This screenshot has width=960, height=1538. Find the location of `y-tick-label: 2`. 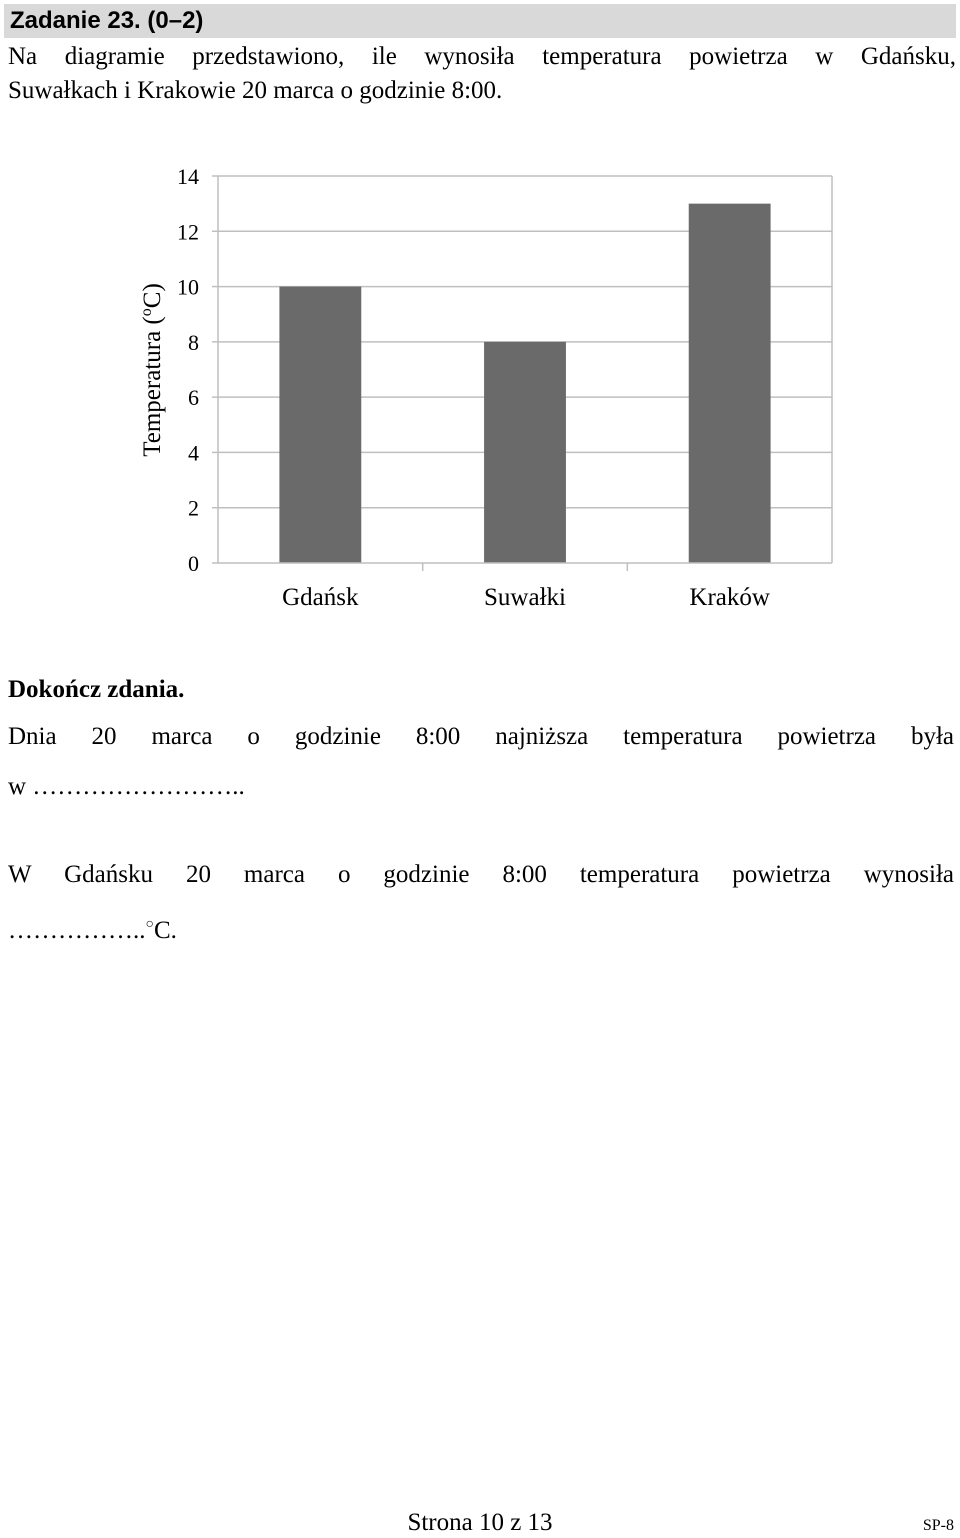

y-tick-label: 2 is located at coordinates (193, 508).